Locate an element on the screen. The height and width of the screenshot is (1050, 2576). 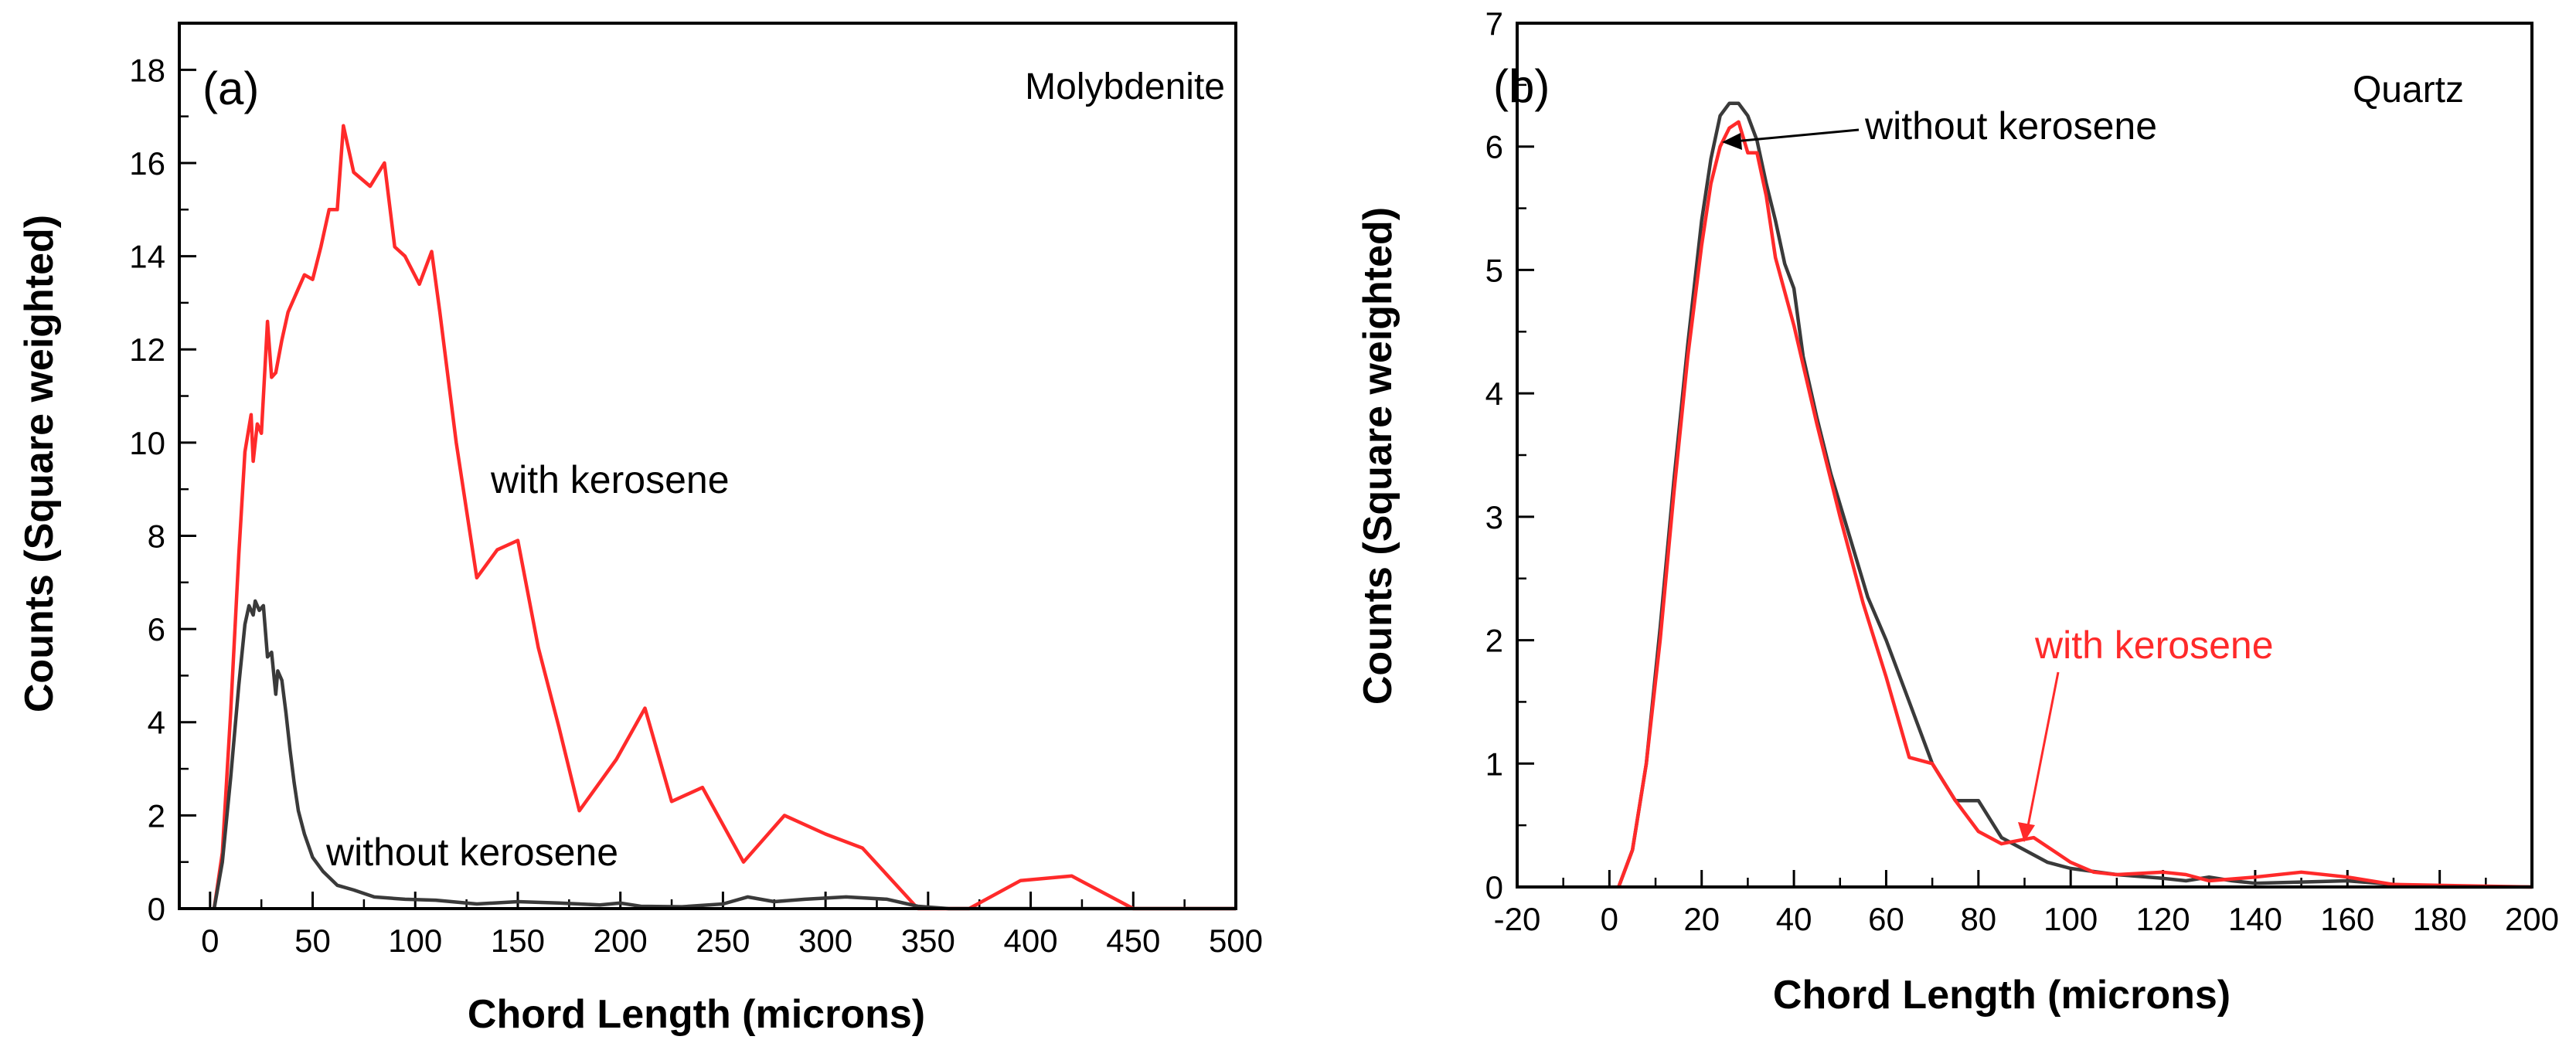
panel-b-annotation-without-kerosene: without kerosene is located at coordinates (2010, 126).